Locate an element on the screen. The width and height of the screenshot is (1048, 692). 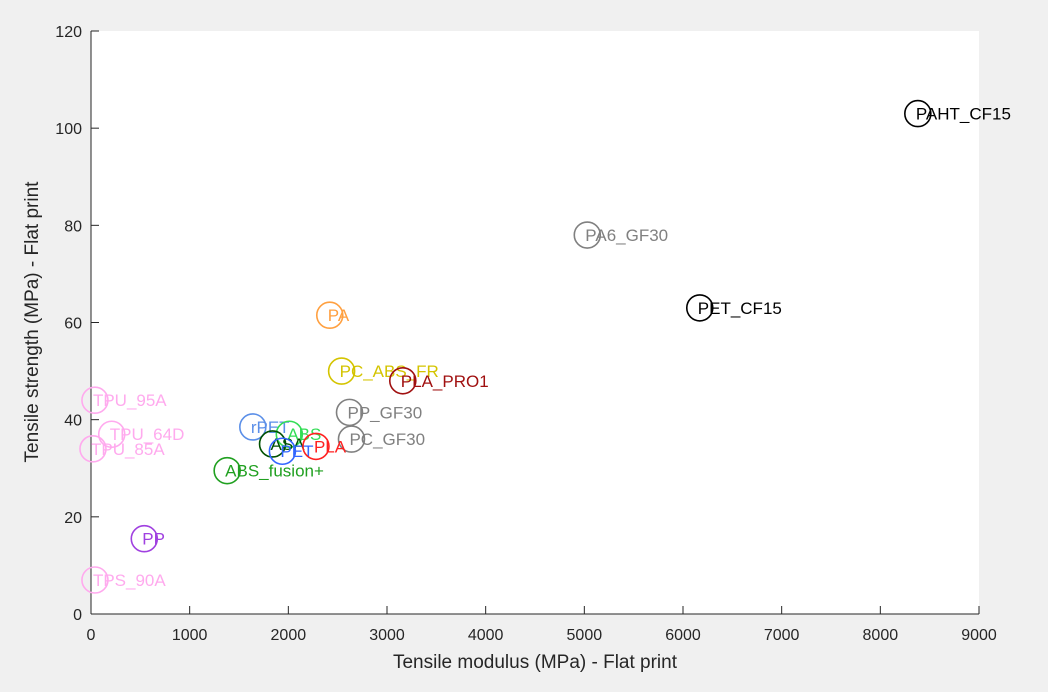
point-label: PC_GF30 is located at coordinates (387, 439).